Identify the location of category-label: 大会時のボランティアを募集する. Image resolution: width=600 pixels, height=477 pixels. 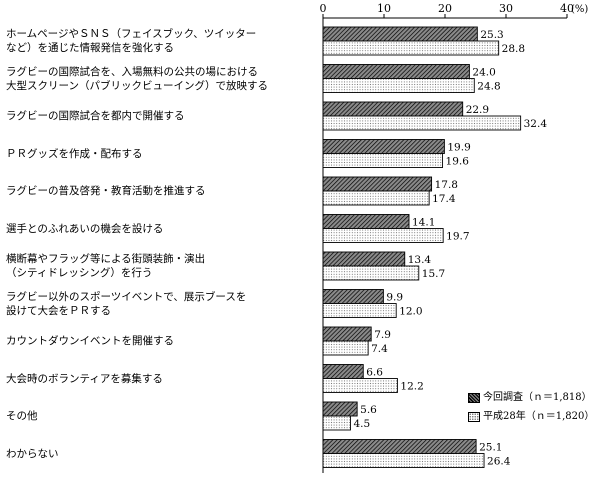
(84, 378).